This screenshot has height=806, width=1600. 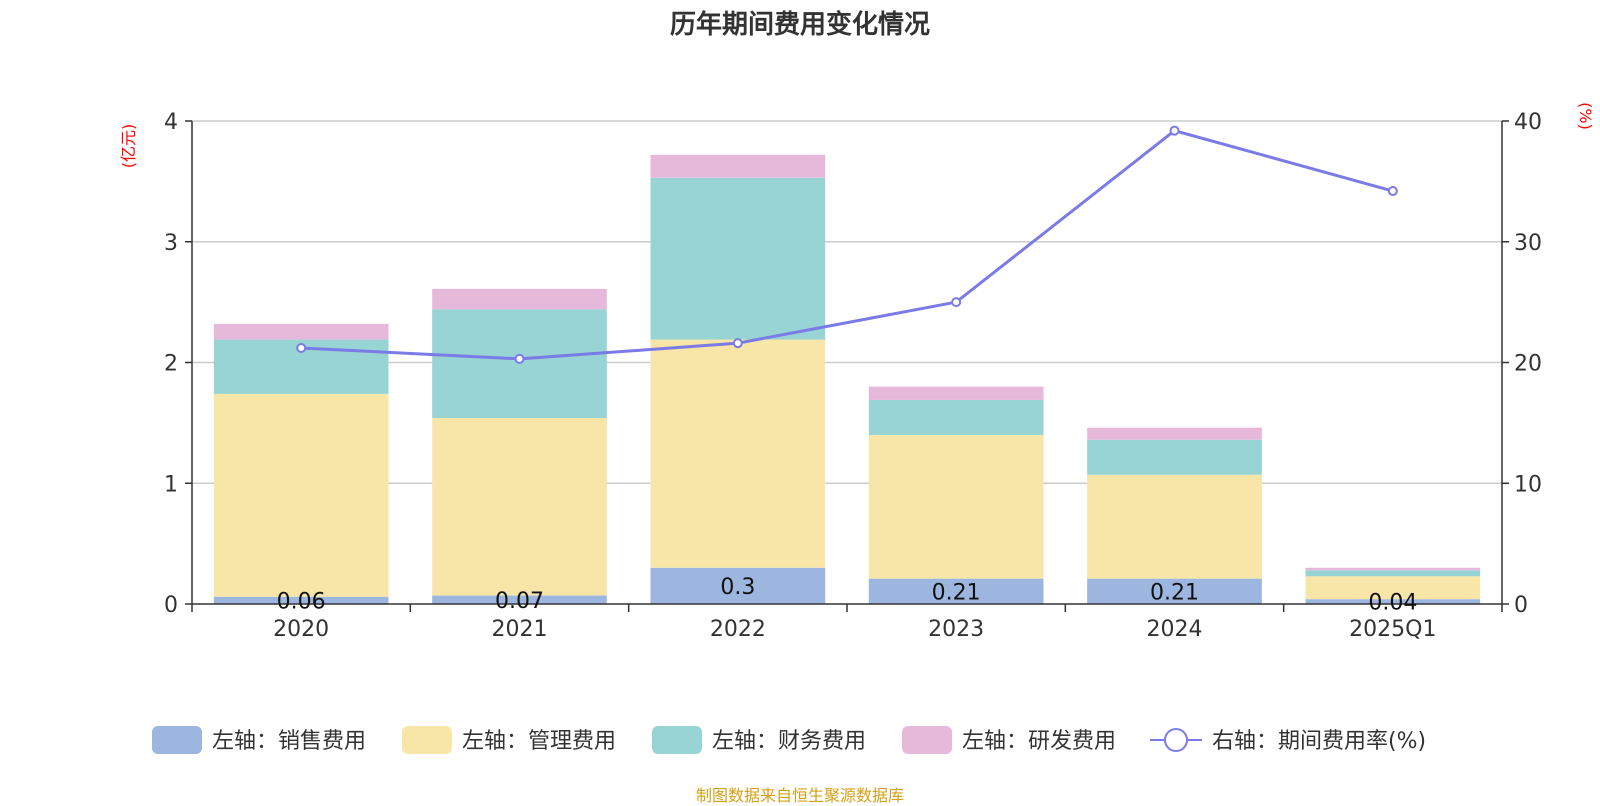 I want to click on chart-title: 历年期间费用变化情况, so click(x=799, y=25).